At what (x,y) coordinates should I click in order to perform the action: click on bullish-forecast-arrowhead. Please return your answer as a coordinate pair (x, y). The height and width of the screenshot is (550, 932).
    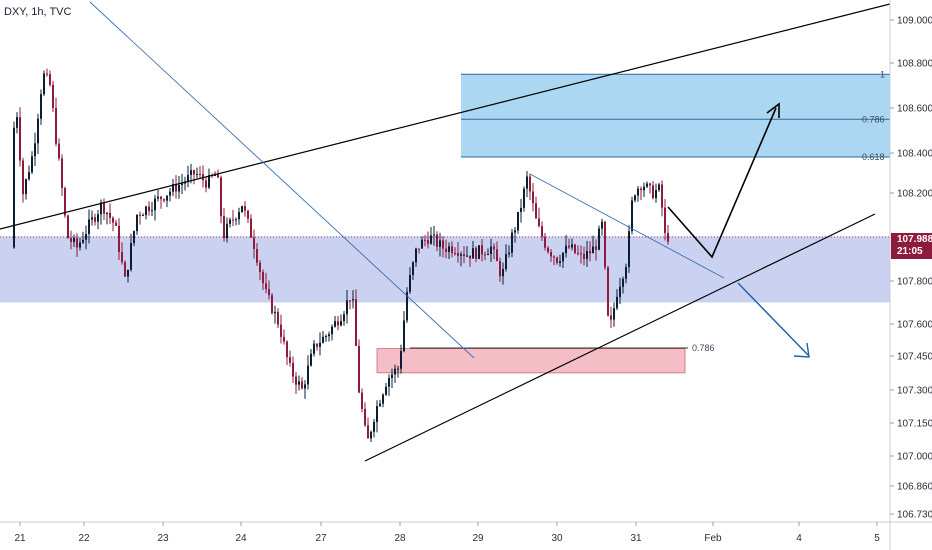
    Looking at the image, I should click on (773, 110).